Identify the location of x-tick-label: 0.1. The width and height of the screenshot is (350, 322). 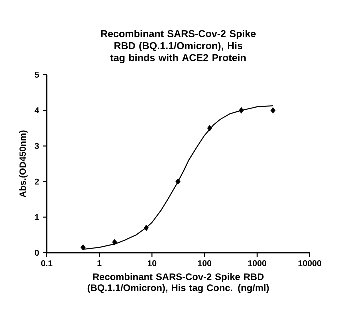
(47, 263).